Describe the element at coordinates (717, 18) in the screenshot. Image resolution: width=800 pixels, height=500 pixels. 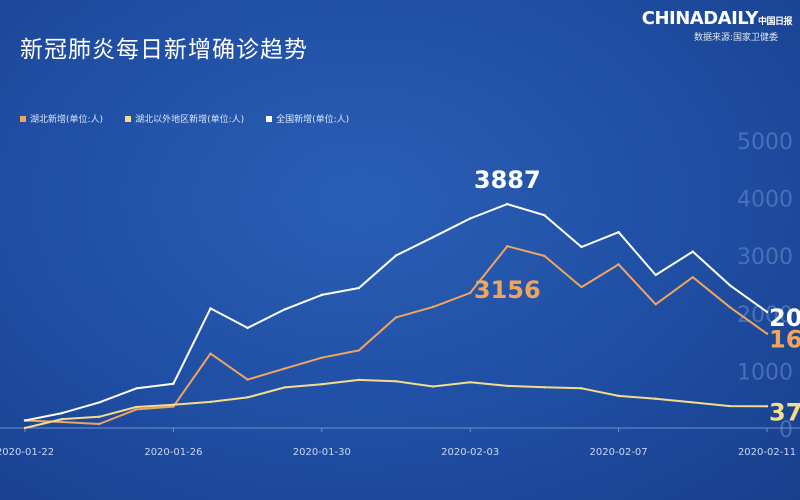
I see `brand-logo: CHINADAILY中国日报` at that location.